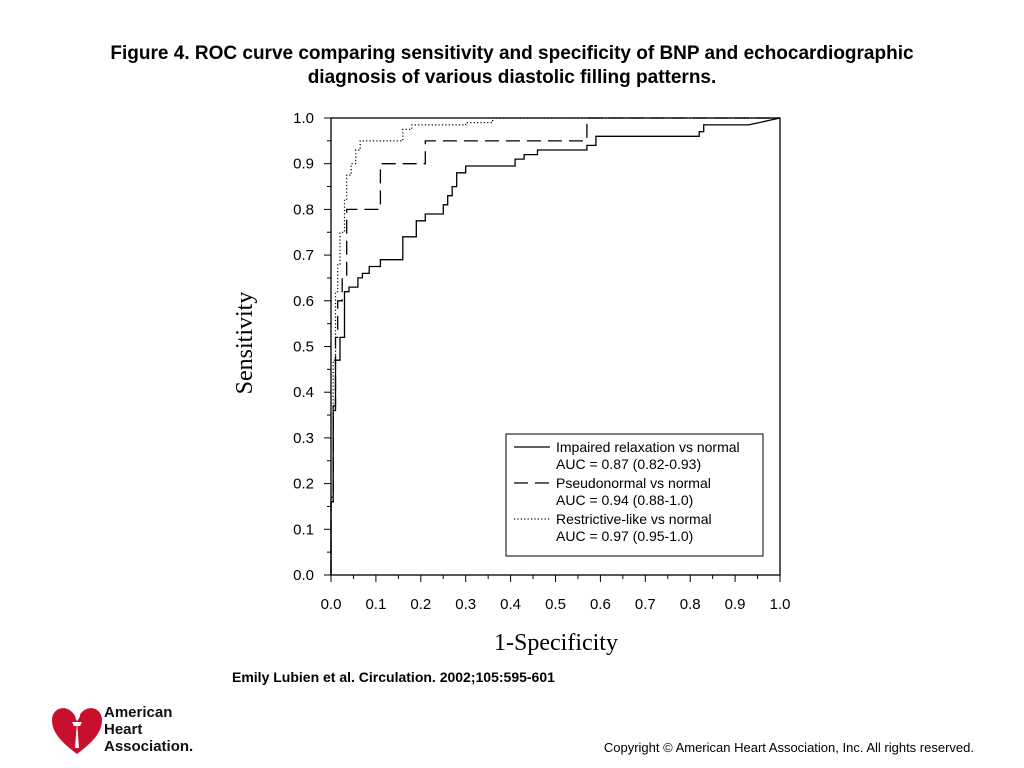 The height and width of the screenshot is (768, 1024). I want to click on x-tick-label: 0.0, so click(331, 604).